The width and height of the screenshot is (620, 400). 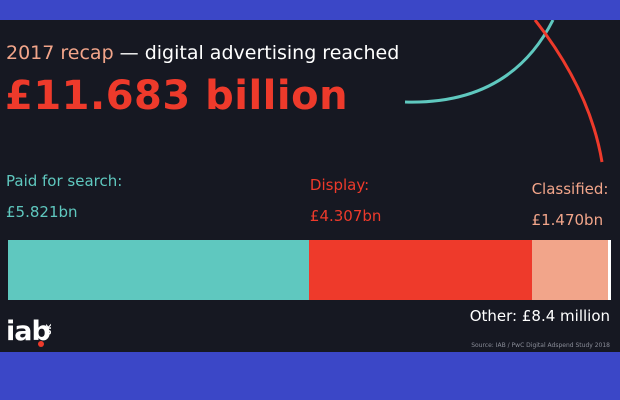 What do you see at coordinates (256, 53) in the screenshot?
I see `headline-rest: — digital advertising reached` at bounding box center [256, 53].